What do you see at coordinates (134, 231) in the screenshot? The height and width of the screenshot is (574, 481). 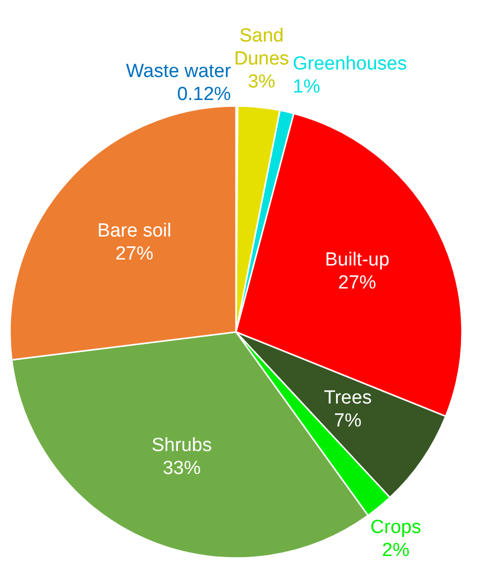 I see `slice-label: Bare soil` at bounding box center [134, 231].